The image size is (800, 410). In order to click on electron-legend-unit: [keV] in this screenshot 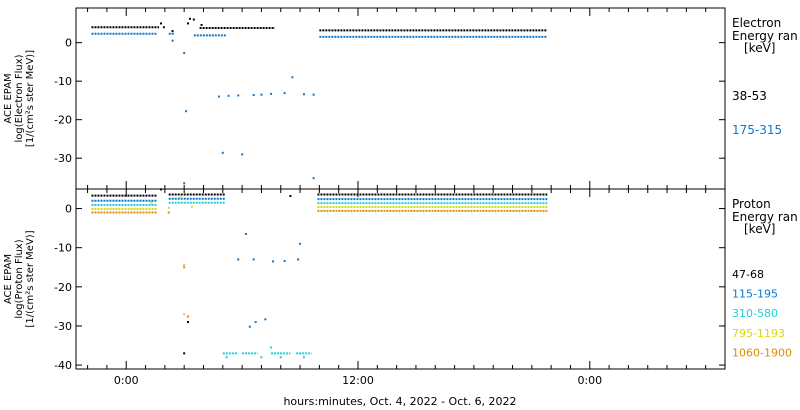, I will do `click(759, 48)`.